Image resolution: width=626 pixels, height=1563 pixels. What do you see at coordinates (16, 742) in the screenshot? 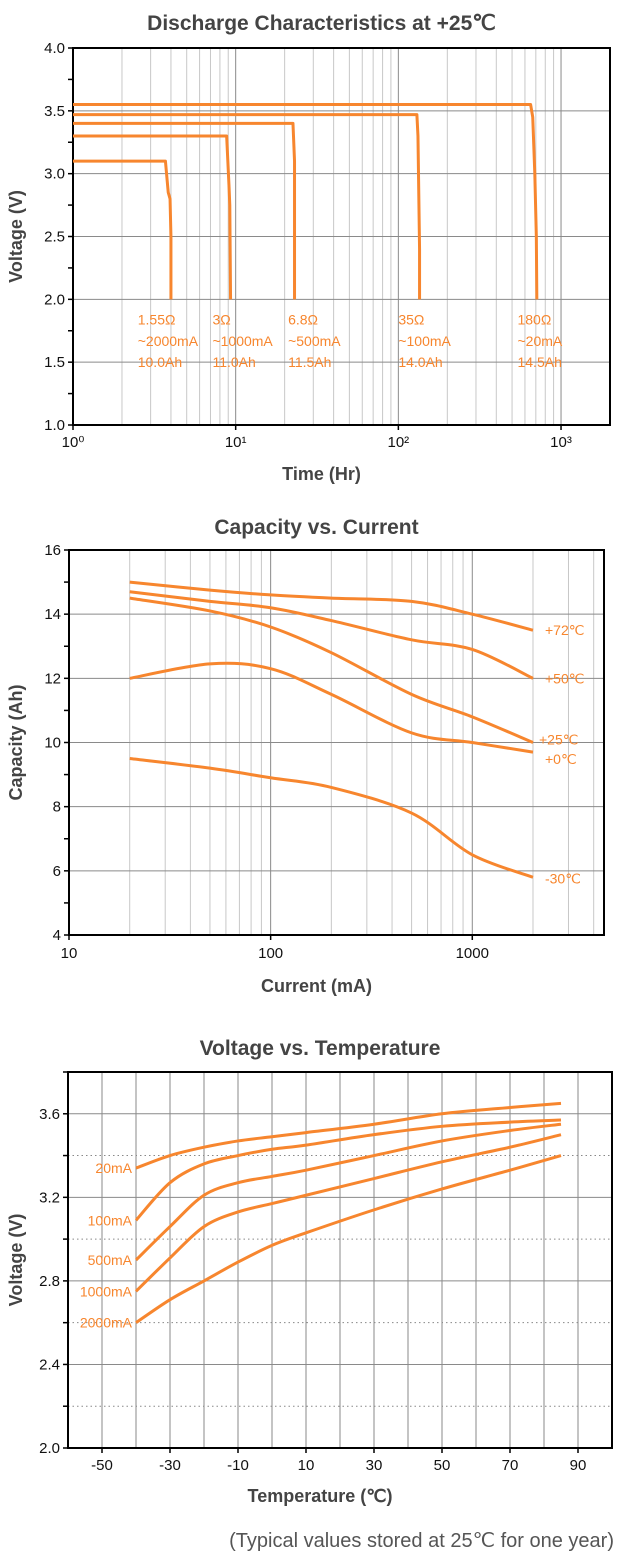
I see `y-axis-label: Capacity (Ah)` at bounding box center [16, 742].